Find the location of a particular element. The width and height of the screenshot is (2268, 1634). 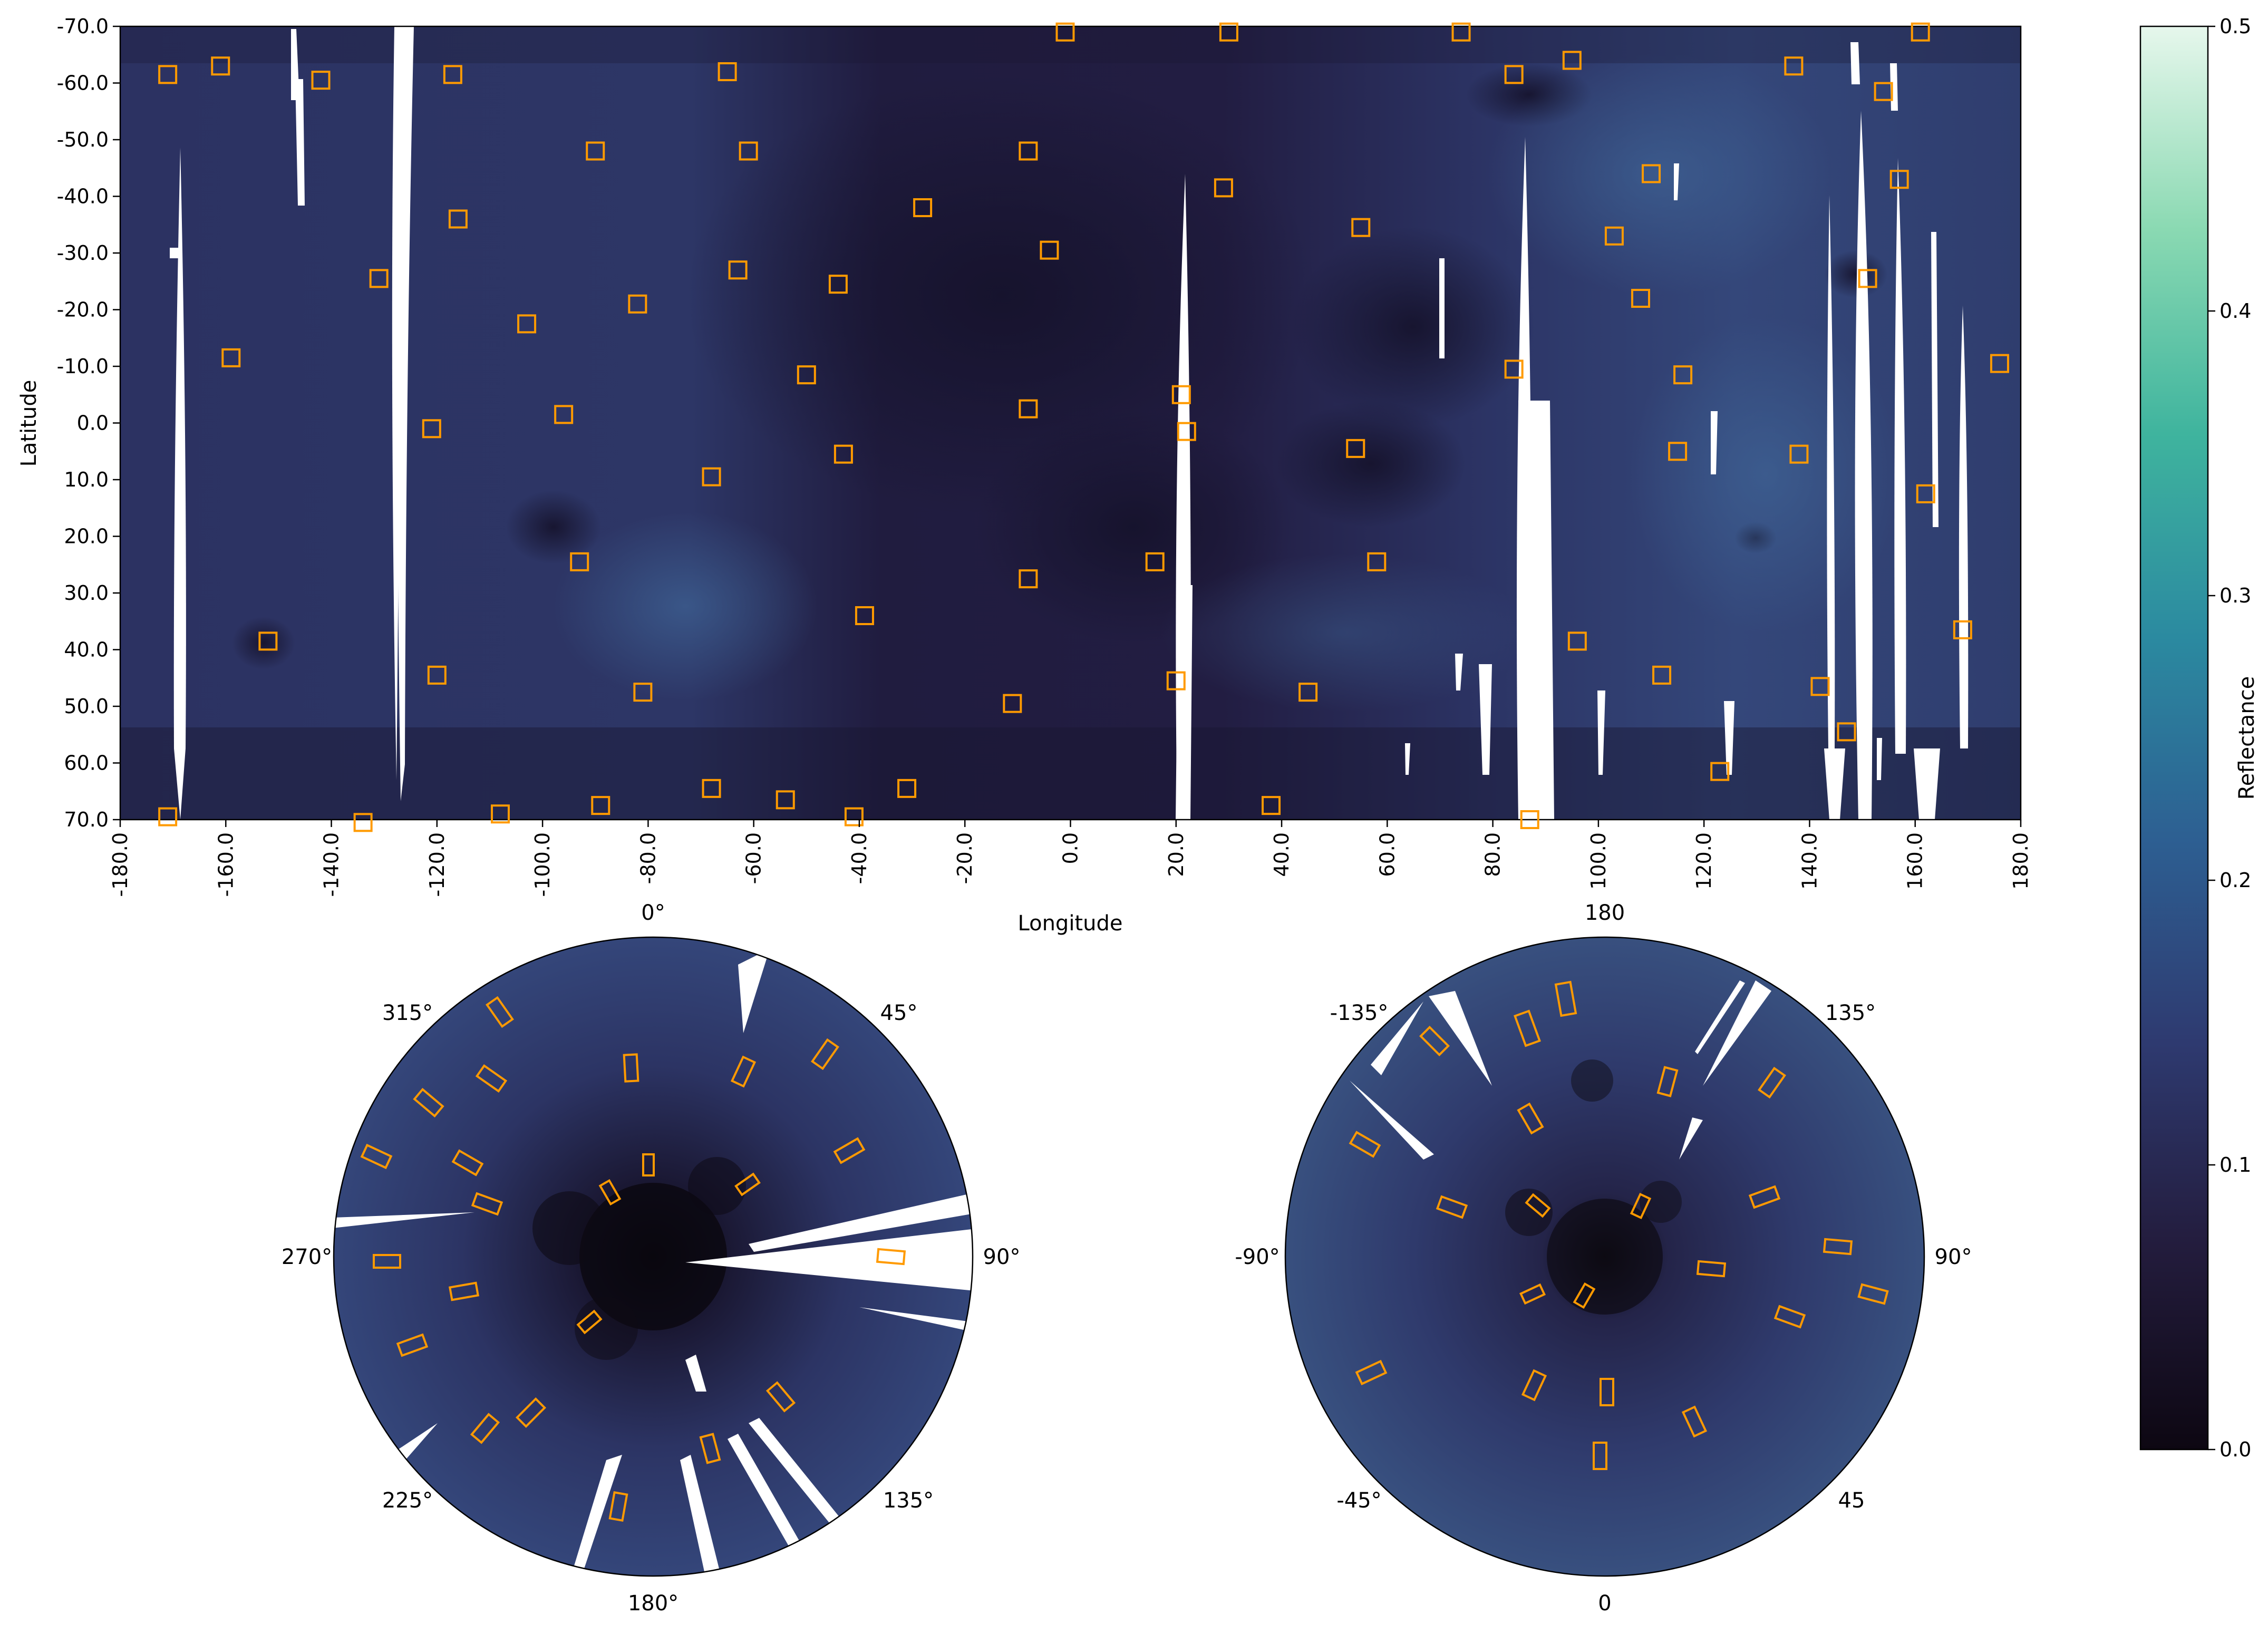

x-tick-label: 0.0 is located at coordinates (1070, 848).